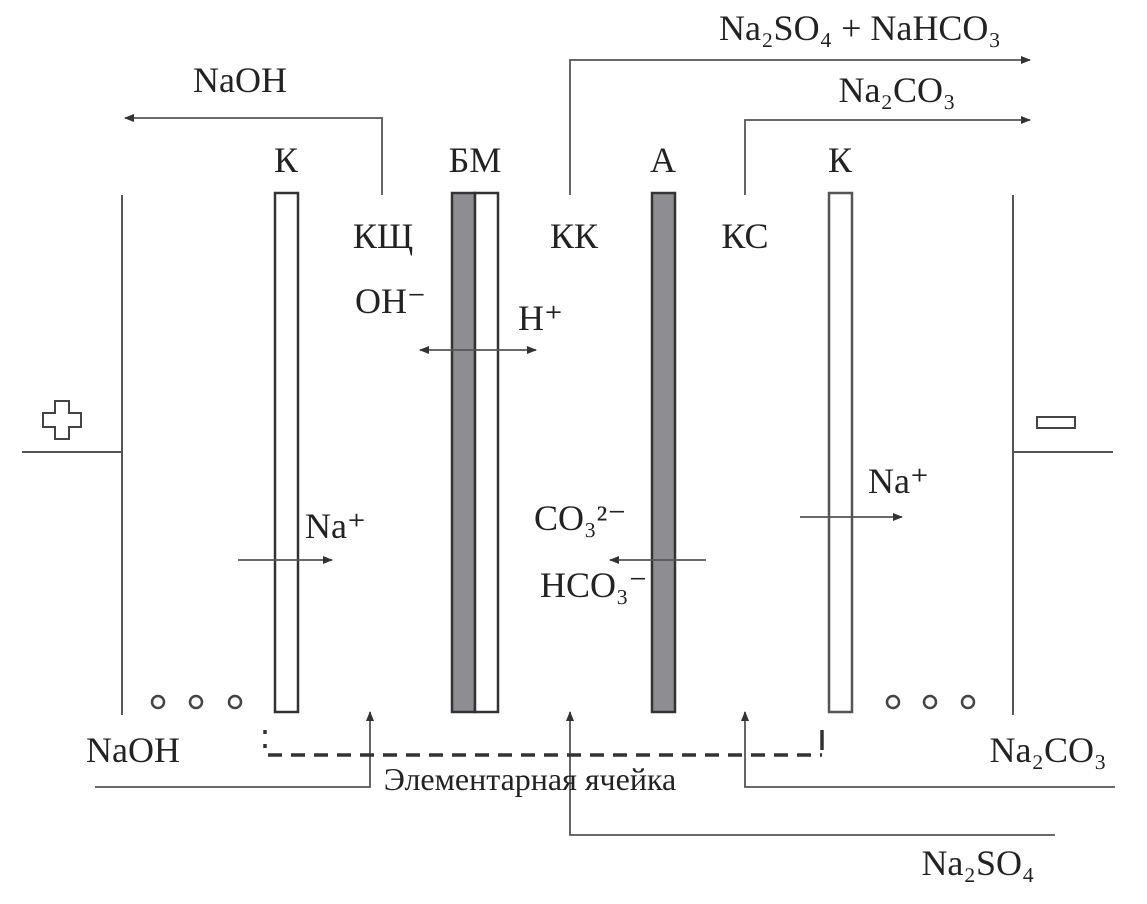  I want to click on ion-na-left-label: Na⁺, so click(335, 526).